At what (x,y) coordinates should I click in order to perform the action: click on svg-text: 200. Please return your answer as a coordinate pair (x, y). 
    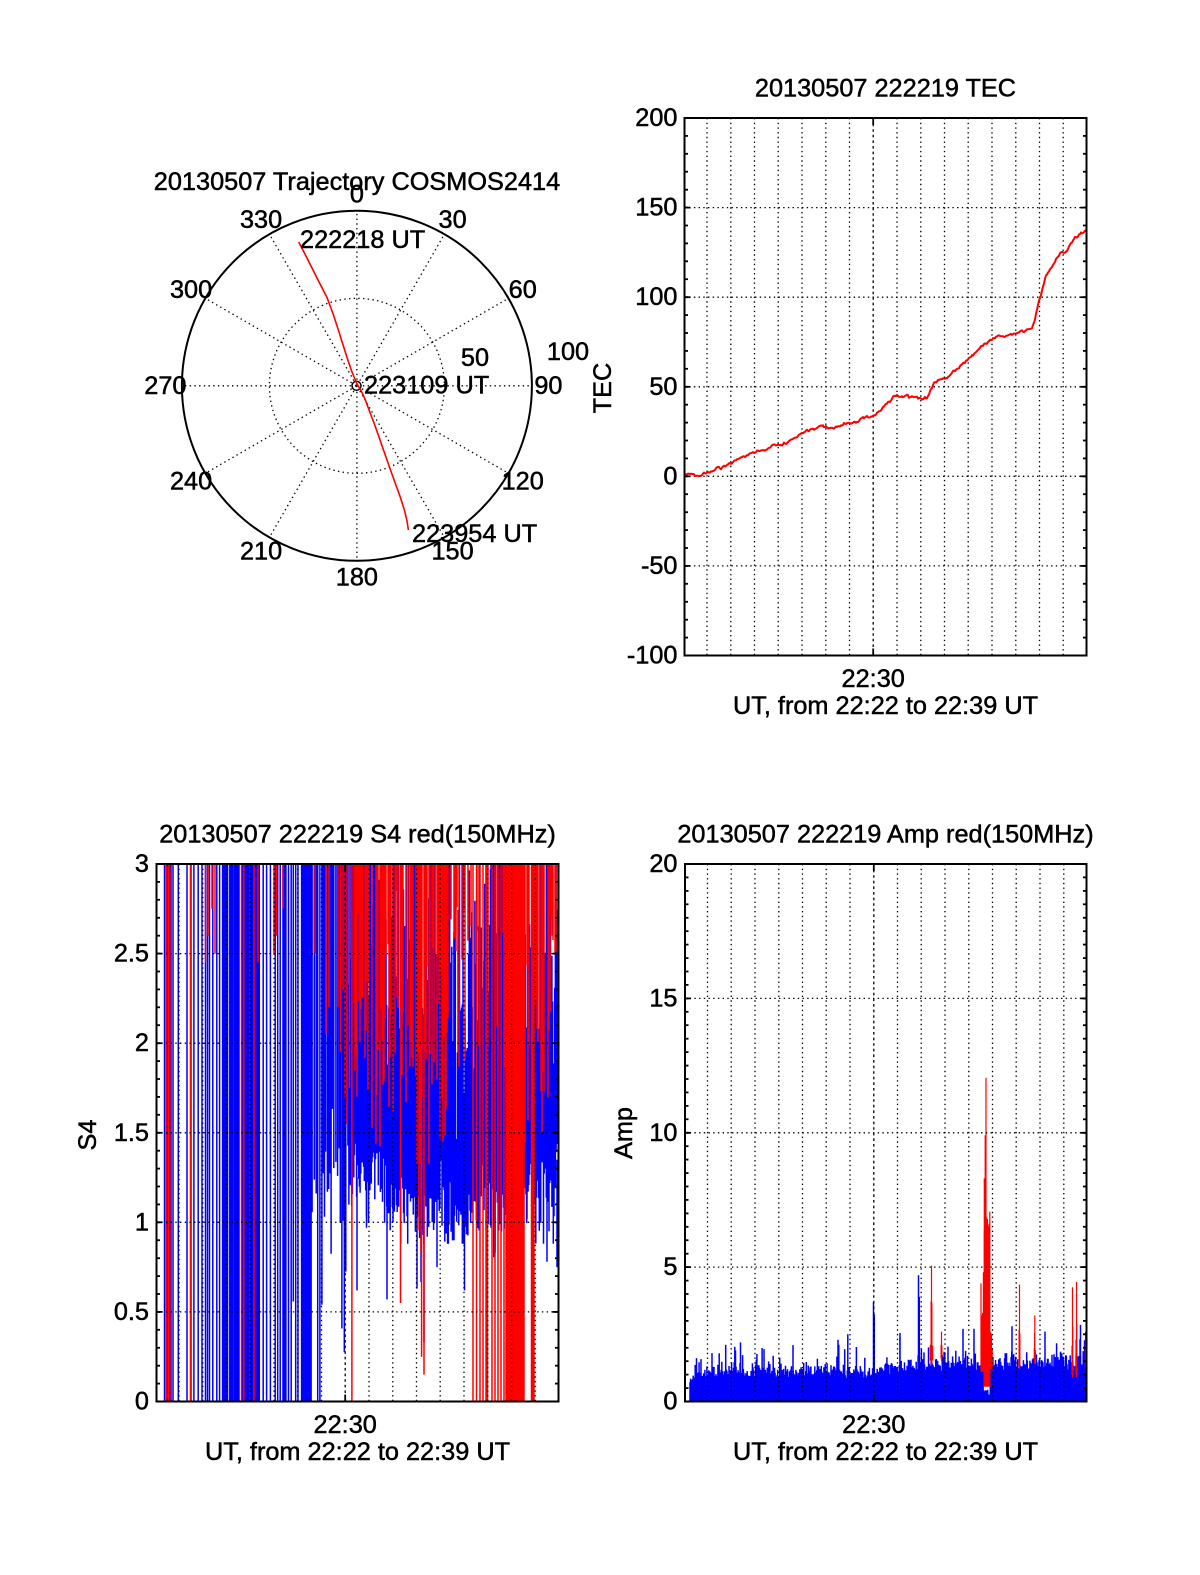
    Looking at the image, I should click on (656, 118).